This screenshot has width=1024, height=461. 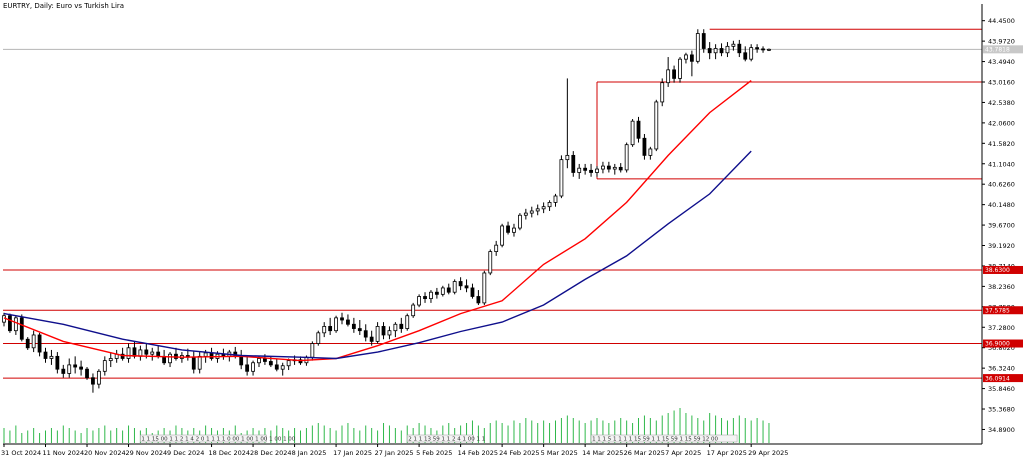 I want to click on annotation-text: 2 1 1 13 59 1 1 2 4 1 00 1 1, so click(x=446, y=440).